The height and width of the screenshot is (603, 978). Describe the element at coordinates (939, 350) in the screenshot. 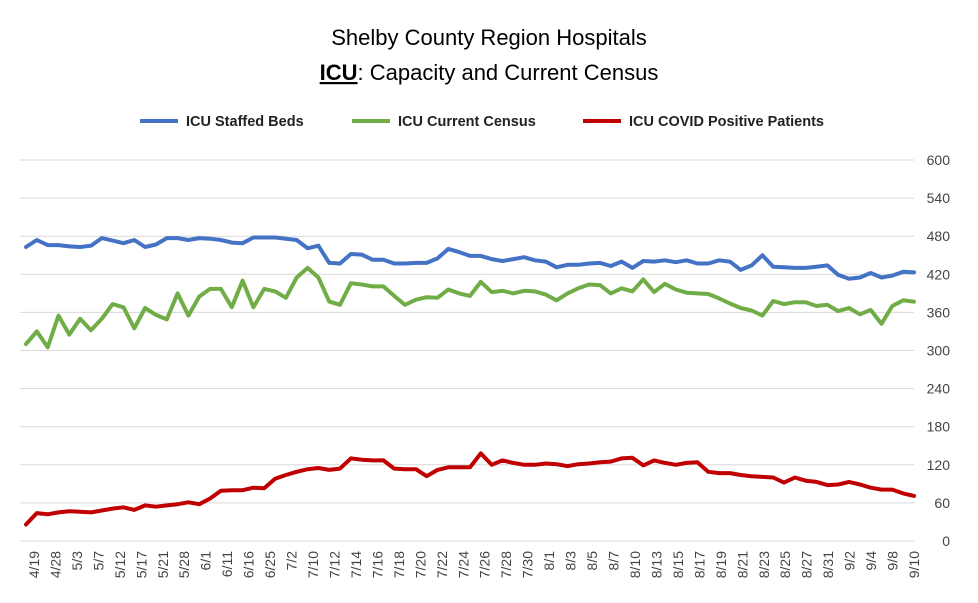

I see `y-axis: 0 60 120 180 240 300 360 420 480 540 600` at that location.